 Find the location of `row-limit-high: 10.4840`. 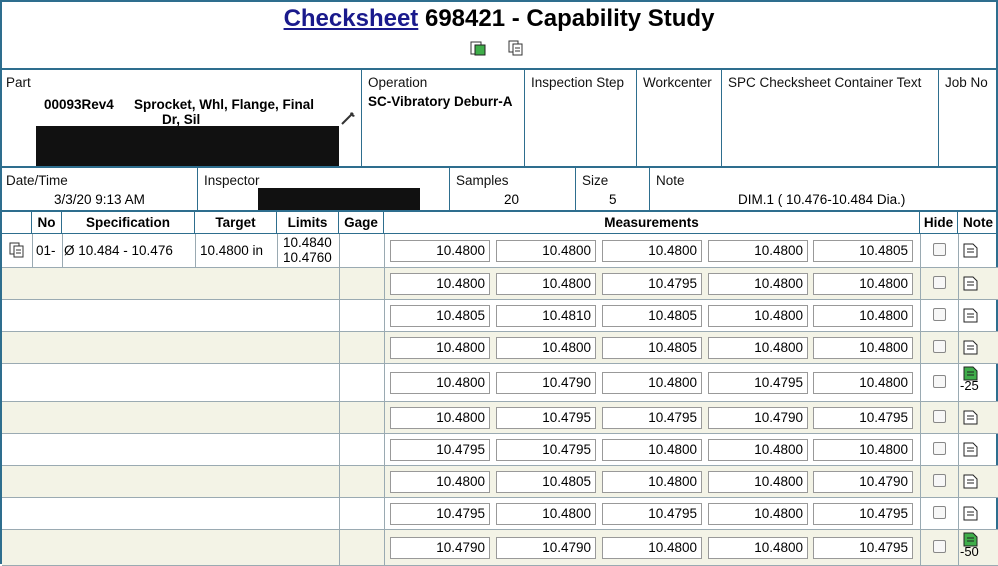

row-limit-high: 10.4840 is located at coordinates (307, 242).